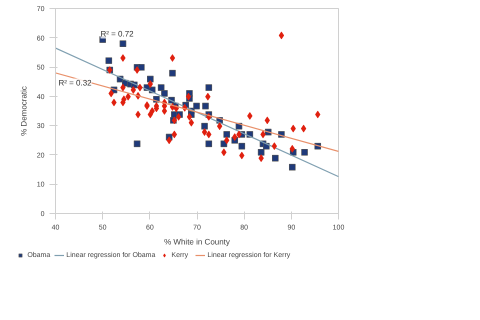 This screenshot has width=480, height=320. Describe the element at coordinates (75, 83) in the screenshot. I see `annotation: R² = 0.32` at that location.